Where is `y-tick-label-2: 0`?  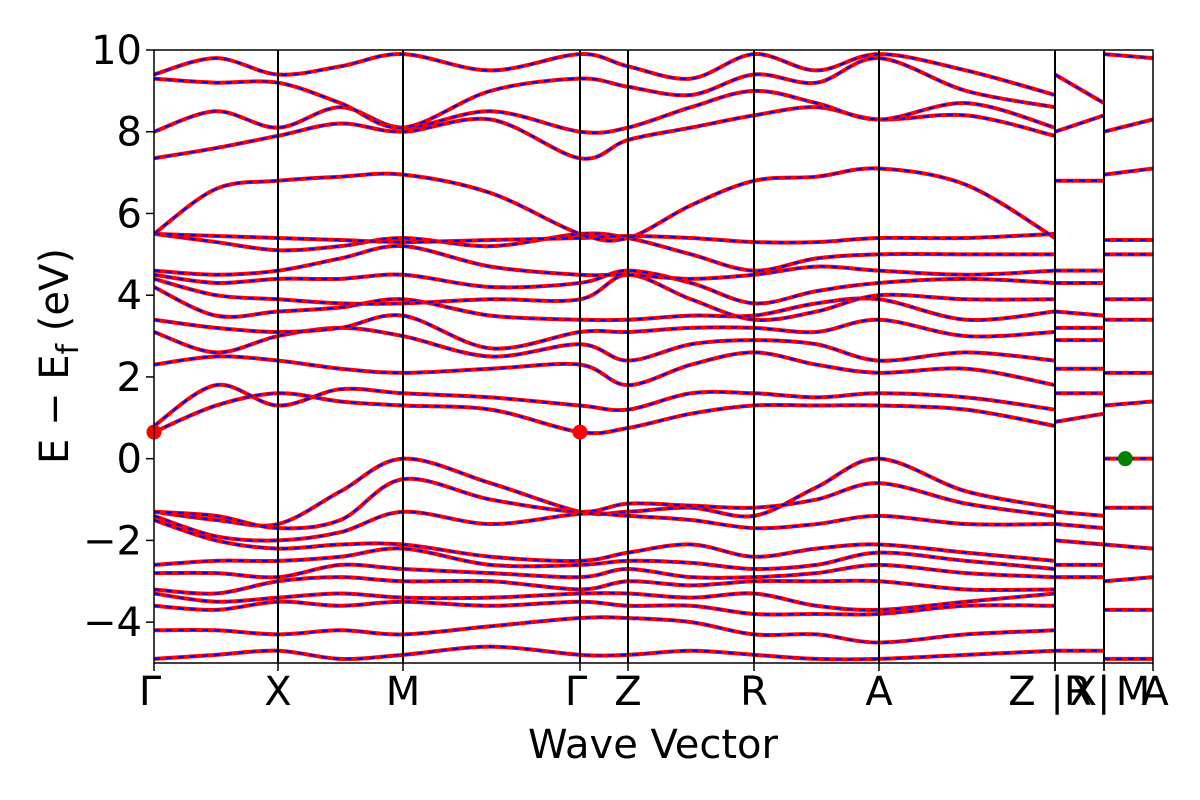
y-tick-label-2: 0 is located at coordinates (129, 460).